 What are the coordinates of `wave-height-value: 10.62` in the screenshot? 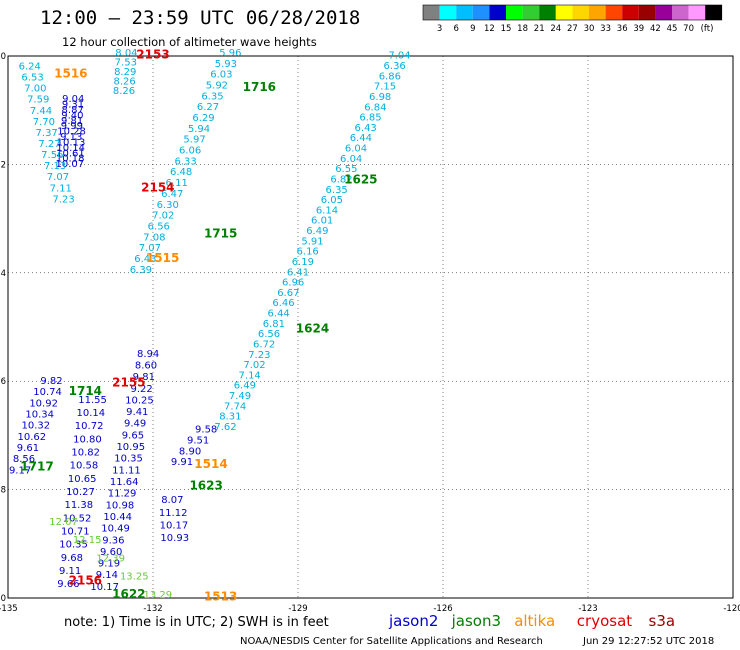 It's located at (32, 437).